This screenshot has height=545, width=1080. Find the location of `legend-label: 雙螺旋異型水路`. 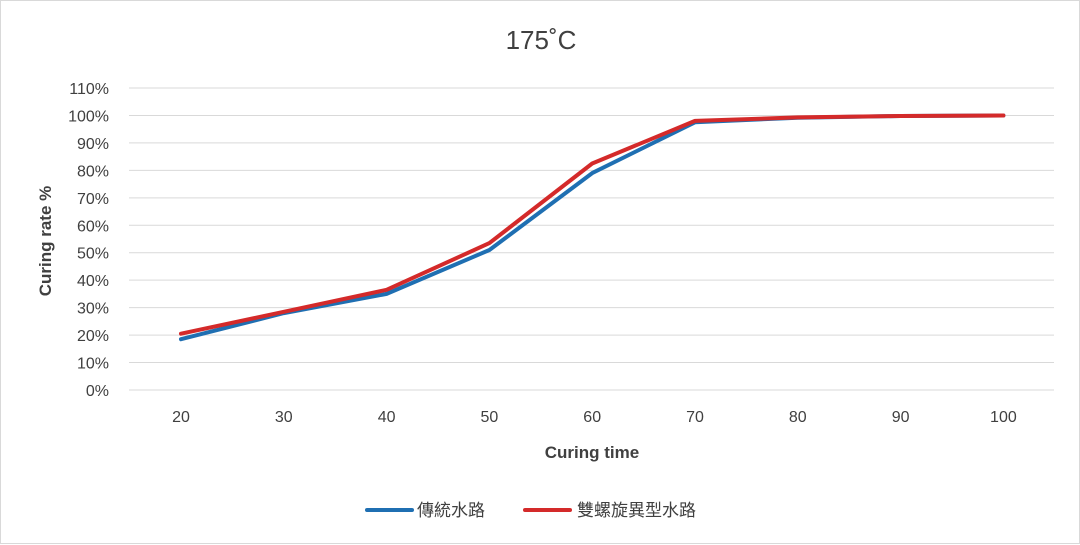

legend-label: 雙螺旋異型水路 is located at coordinates (636, 511).